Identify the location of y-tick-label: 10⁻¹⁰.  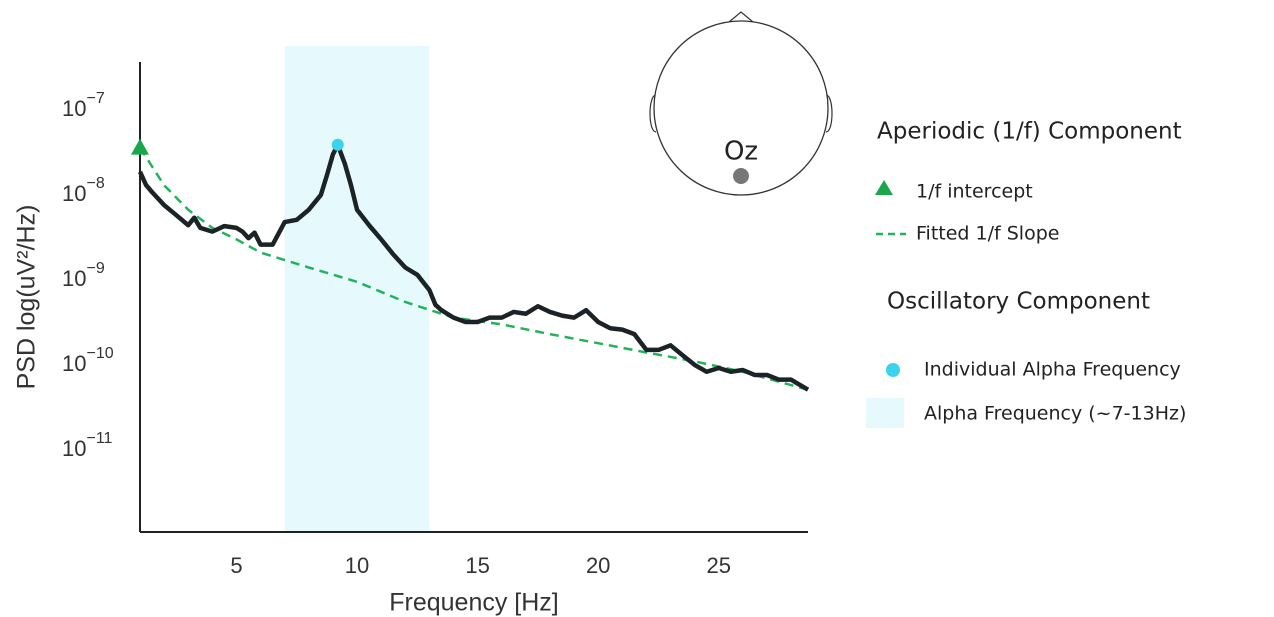
(88, 360).